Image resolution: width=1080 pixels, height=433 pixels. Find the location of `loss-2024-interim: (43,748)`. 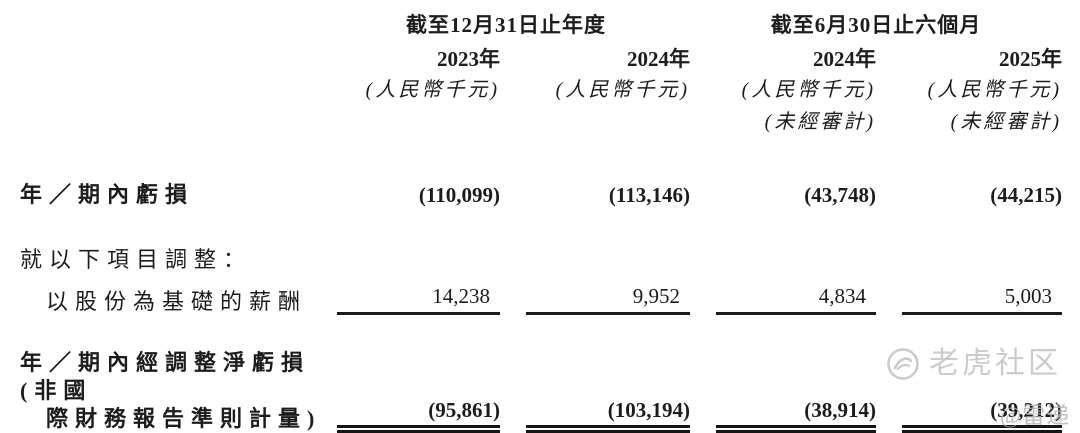

loss-2024-interim: (43,748) is located at coordinates (840, 195).